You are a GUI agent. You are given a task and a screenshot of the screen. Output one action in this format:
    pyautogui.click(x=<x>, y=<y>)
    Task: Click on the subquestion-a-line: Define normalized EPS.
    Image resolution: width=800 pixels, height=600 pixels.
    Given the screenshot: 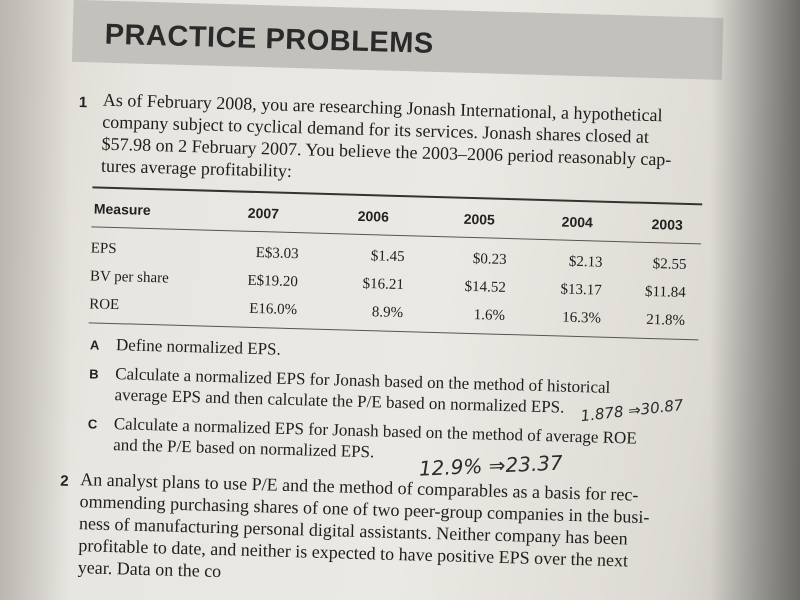 What is the action you would take?
    pyautogui.click(x=198, y=347)
    